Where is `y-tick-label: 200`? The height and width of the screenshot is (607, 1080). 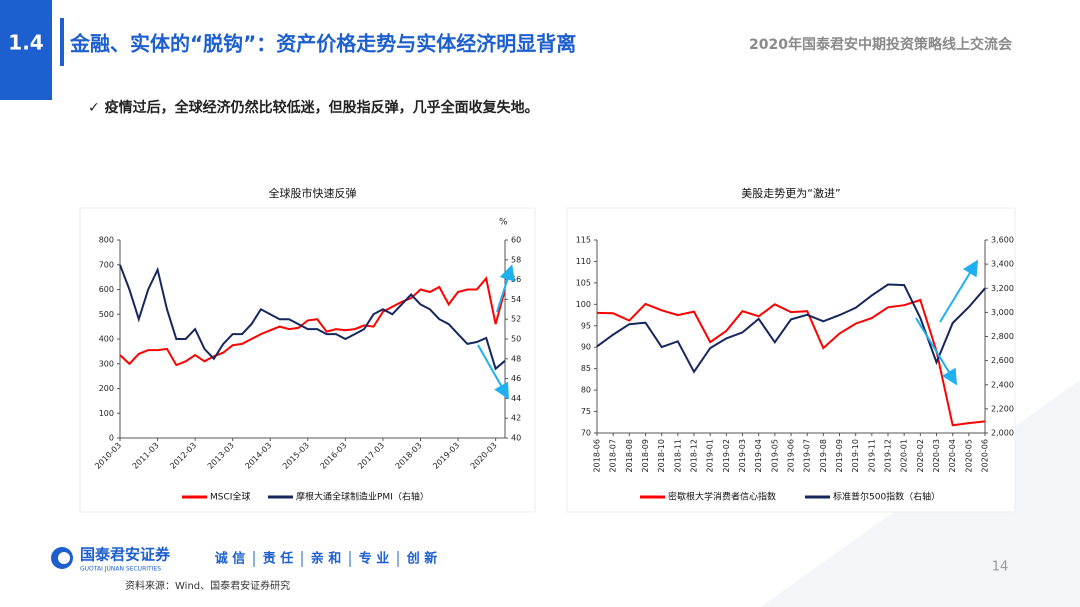
y-tick-label: 200 is located at coordinates (106, 388).